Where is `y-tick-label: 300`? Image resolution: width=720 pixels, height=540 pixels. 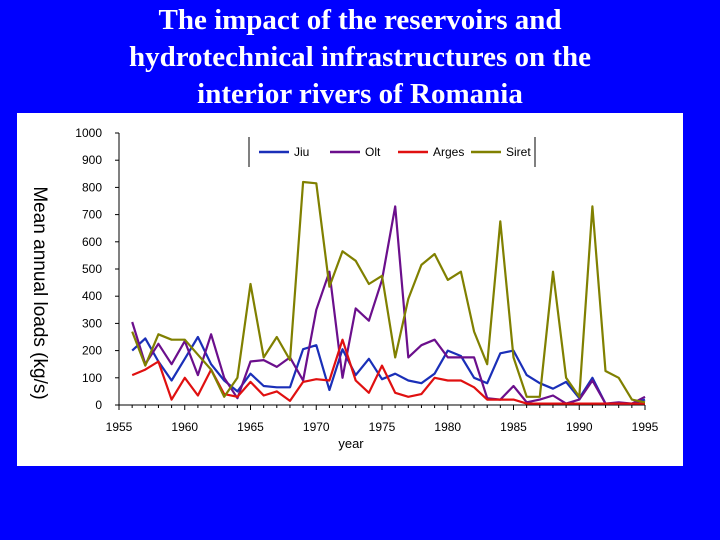
y-tick-label: 300 is located at coordinates (92, 323).